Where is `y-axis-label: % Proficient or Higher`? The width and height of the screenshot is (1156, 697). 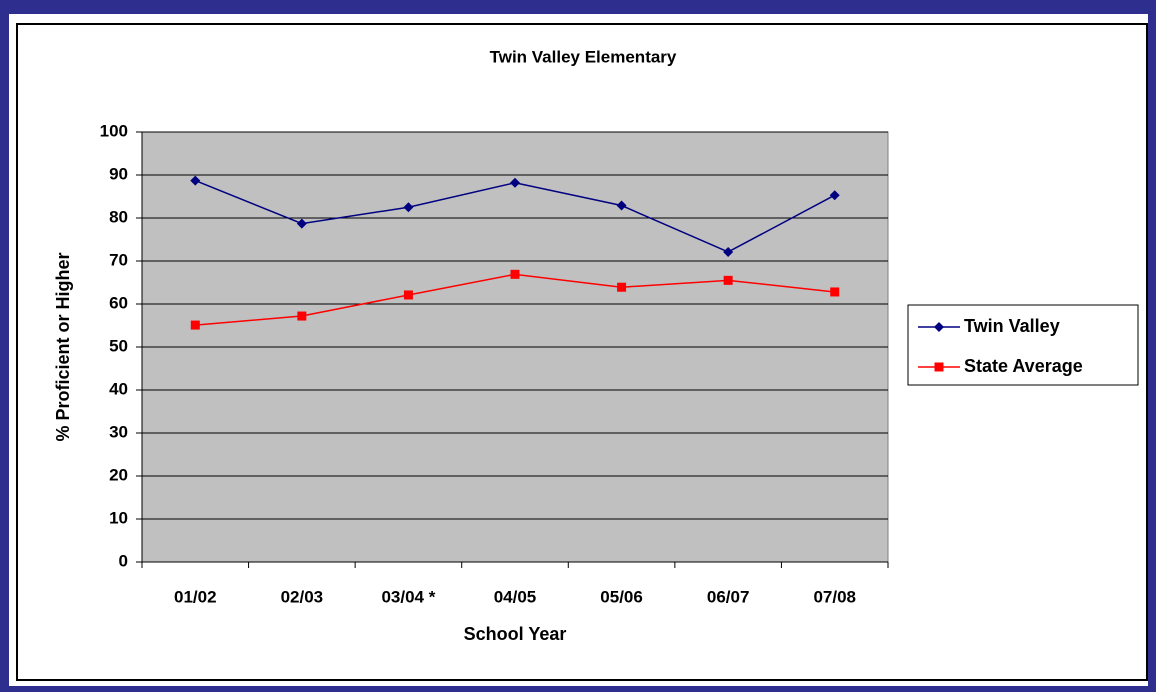
y-axis-label: % Proficient or Higher is located at coordinates (63, 346).